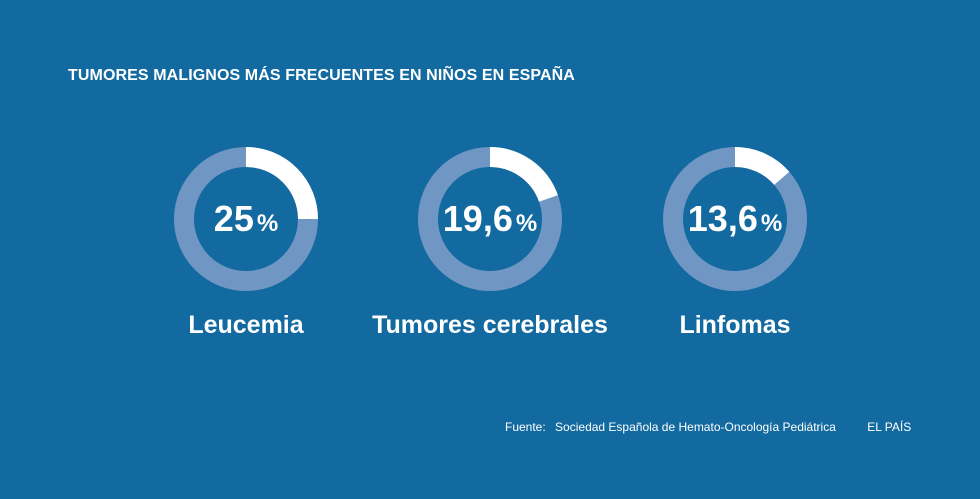 This screenshot has width=980, height=499. I want to click on donut-value-label: 25%, so click(246, 218).